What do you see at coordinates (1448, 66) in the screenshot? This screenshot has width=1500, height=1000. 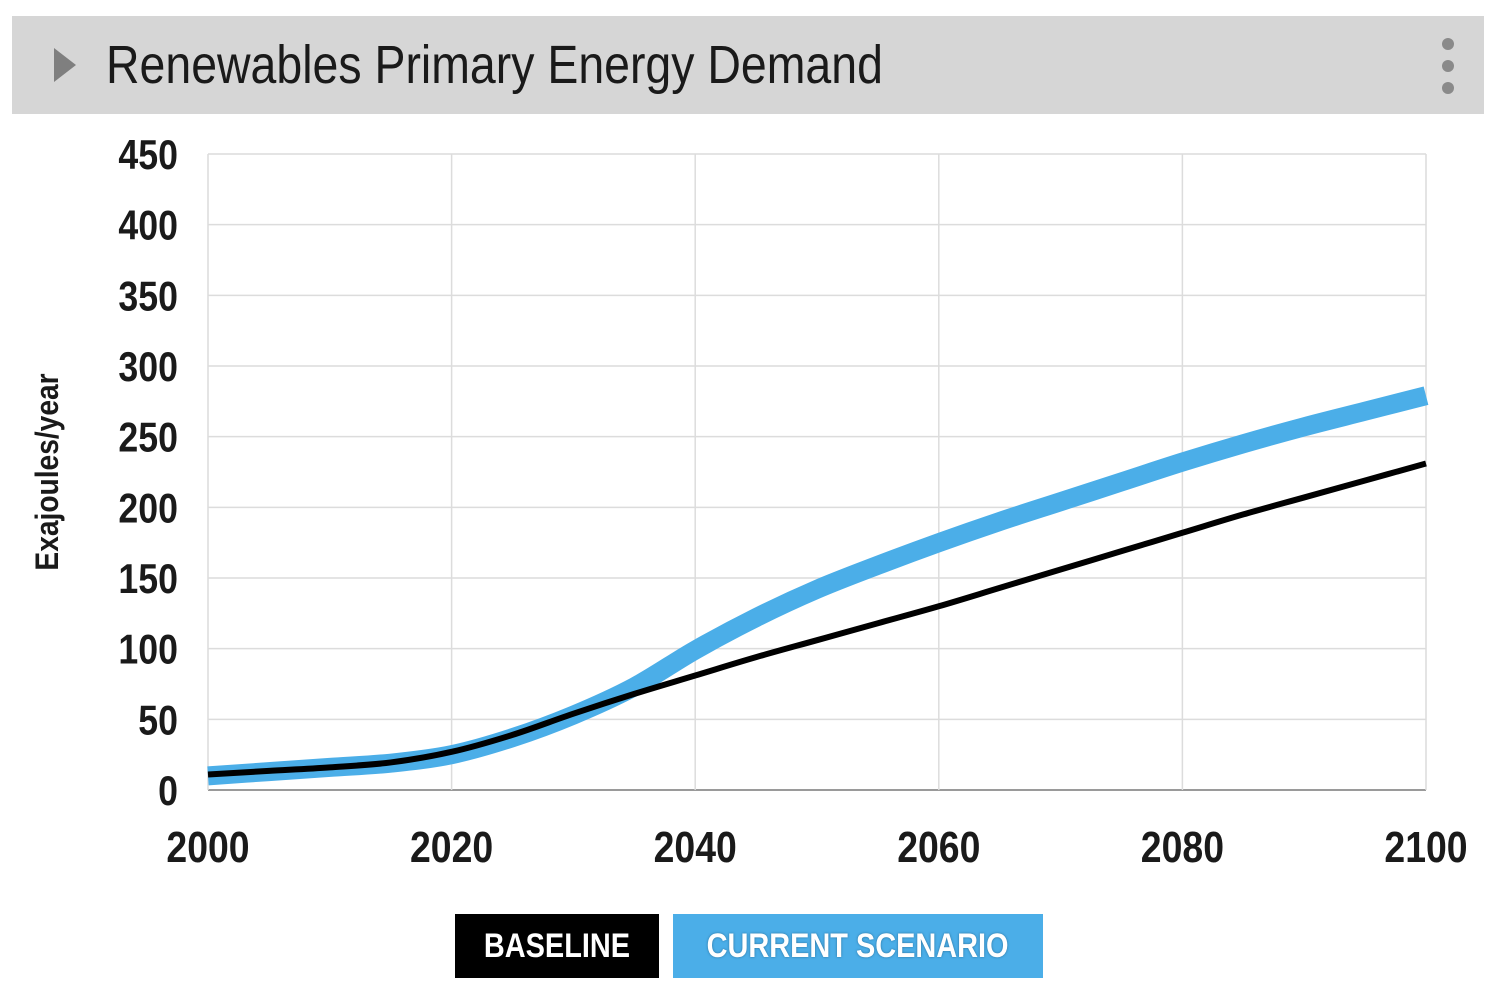 I see `kebab-menu-icon` at bounding box center [1448, 66].